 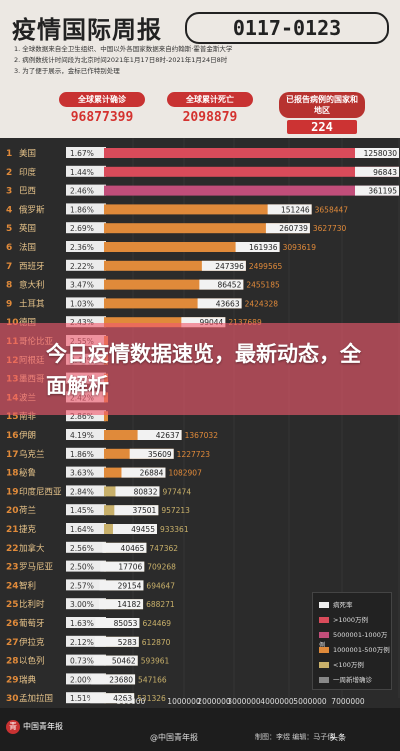 What do you see at coordinates (67, 71) in the screenshot?
I see `note-3: 3. 为了便于展示，金标已作特别处理` at bounding box center [67, 71].